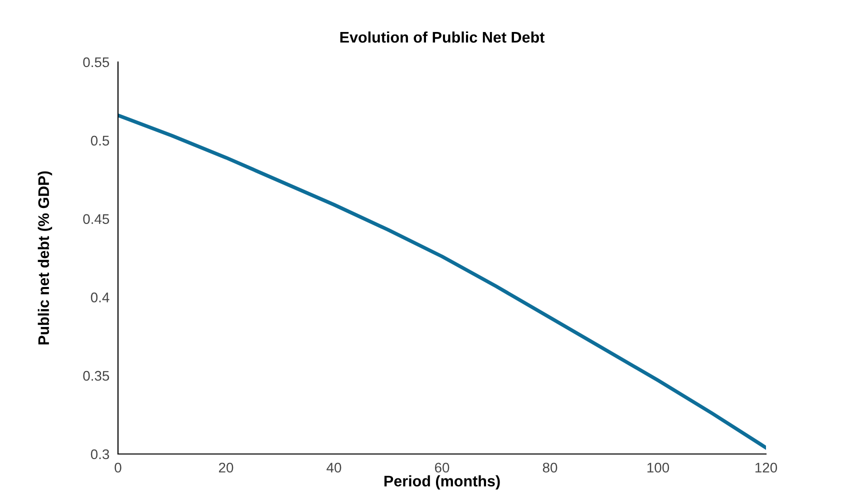 The width and height of the screenshot is (861, 496). Describe the element at coordinates (550, 467) in the screenshot. I see `x-tick-label: 80` at that location.